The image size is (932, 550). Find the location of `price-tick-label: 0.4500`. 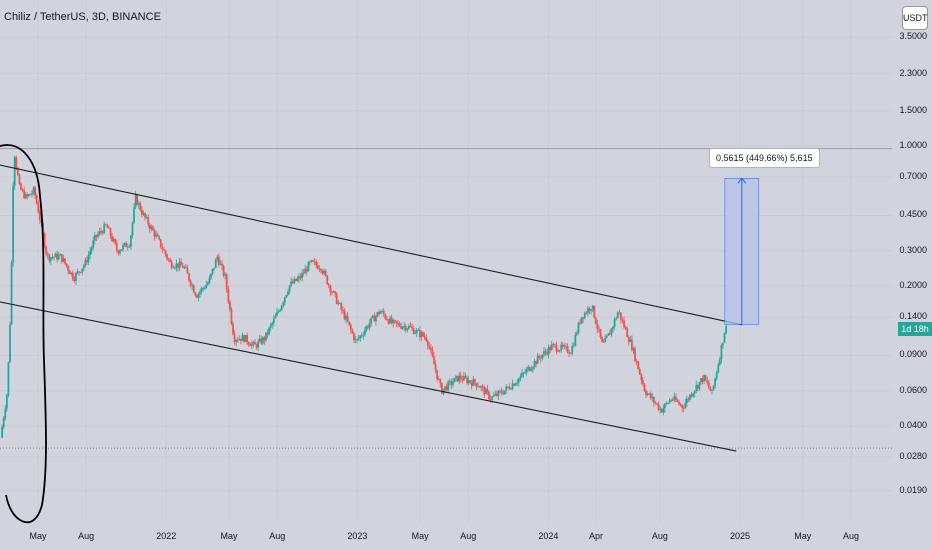

price-tick-label: 0.4500 is located at coordinates (913, 214).